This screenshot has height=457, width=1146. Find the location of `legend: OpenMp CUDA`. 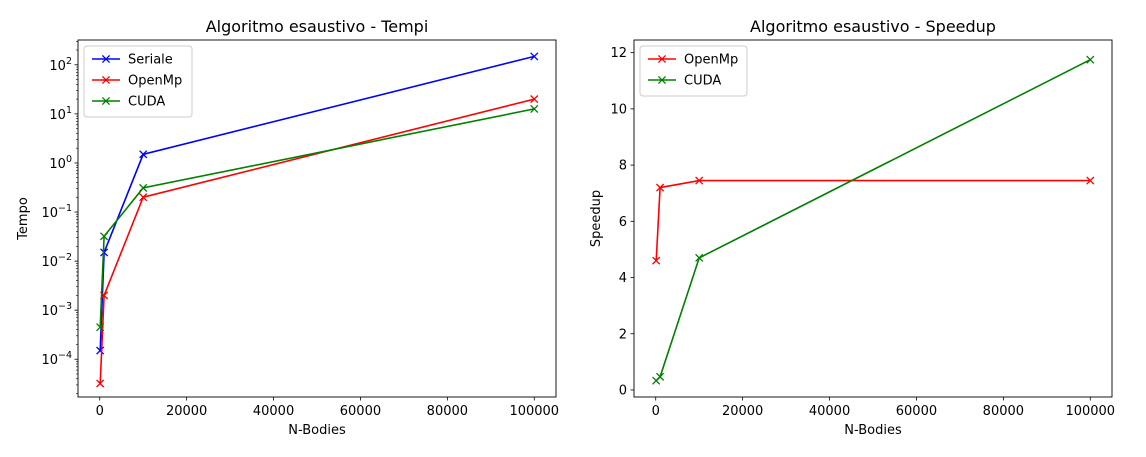

legend: OpenMp CUDA is located at coordinates (693, 71).